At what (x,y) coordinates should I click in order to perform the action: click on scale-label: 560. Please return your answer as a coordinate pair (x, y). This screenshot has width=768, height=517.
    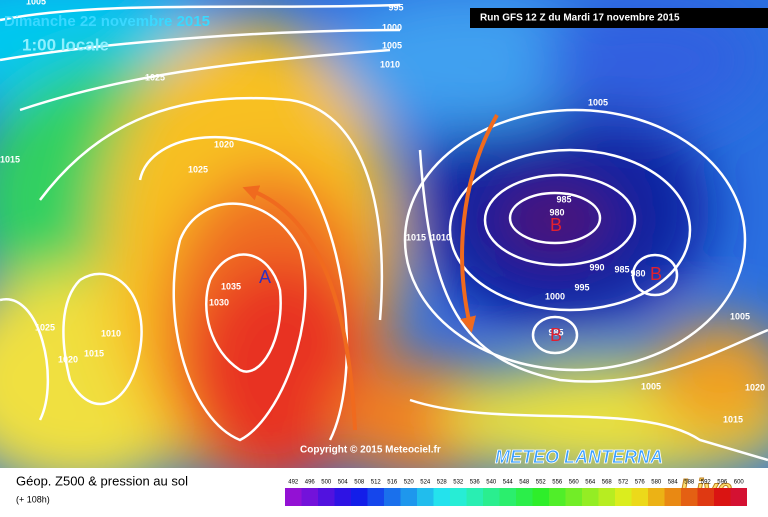
    Looking at the image, I should click on (574, 483).